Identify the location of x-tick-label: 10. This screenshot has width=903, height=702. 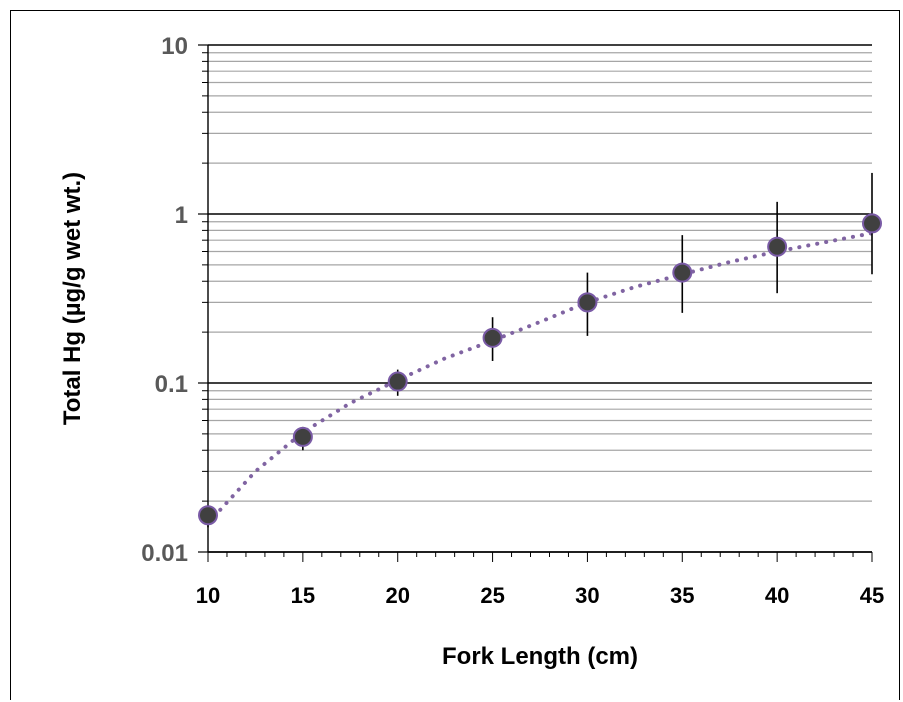
(208, 595).